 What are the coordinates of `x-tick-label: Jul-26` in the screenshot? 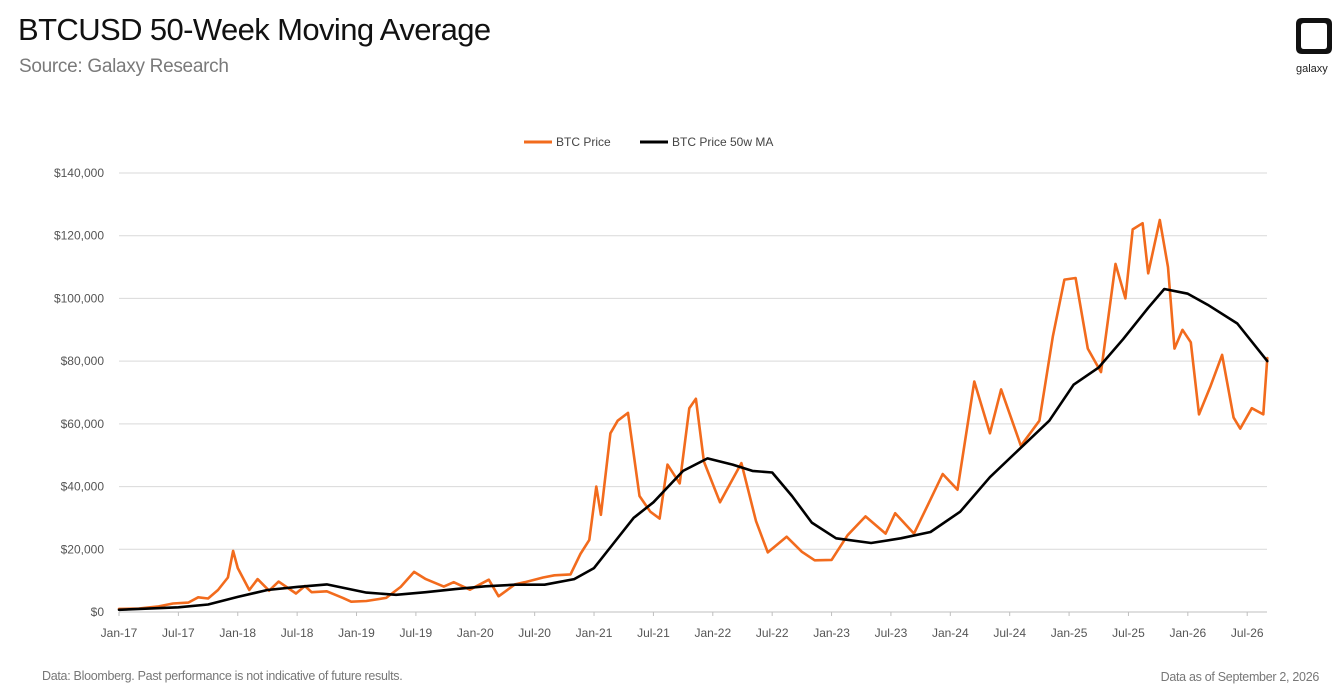 It's located at (1247, 633).